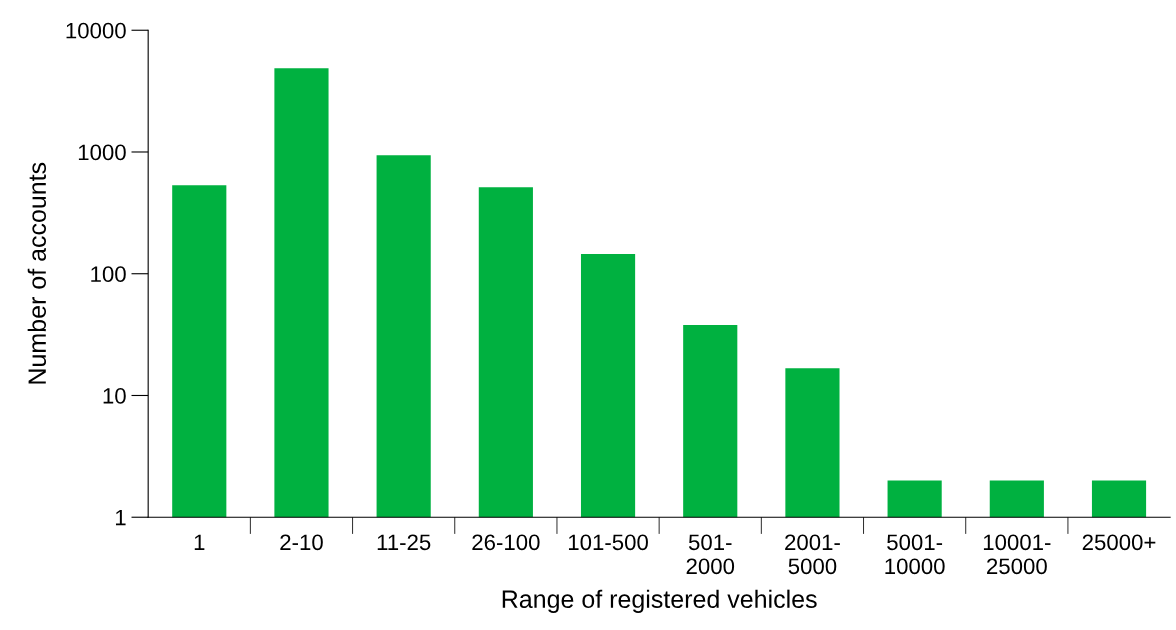  What do you see at coordinates (1119, 542) in the screenshot?
I see `x-tick-label: 25000+` at bounding box center [1119, 542].